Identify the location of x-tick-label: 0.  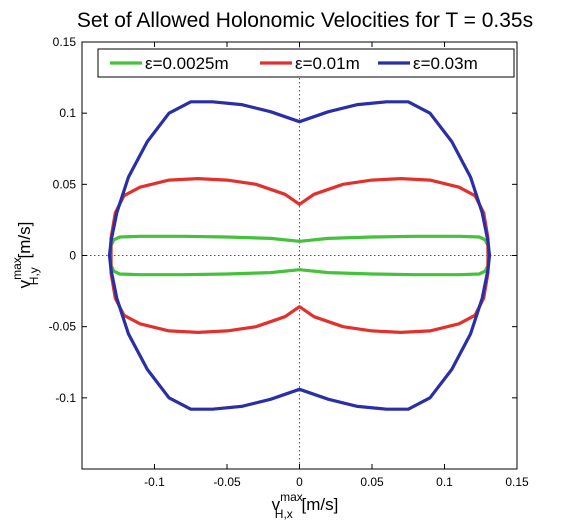
(299, 482).